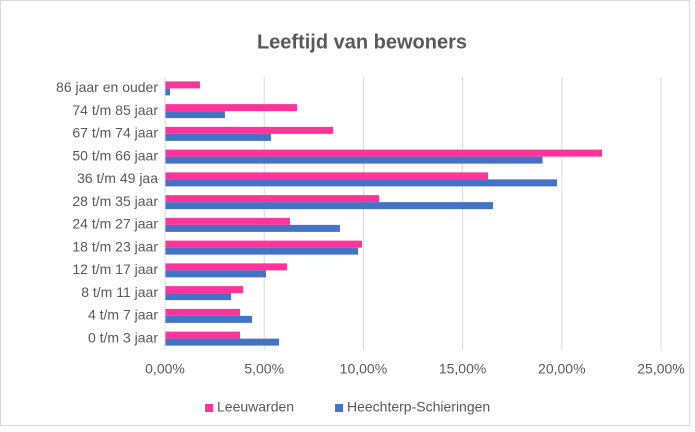 The image size is (695, 432). What do you see at coordinates (115, 133) in the screenshot?
I see `y-tick-label: 67 t/m 74 jaar` at bounding box center [115, 133].